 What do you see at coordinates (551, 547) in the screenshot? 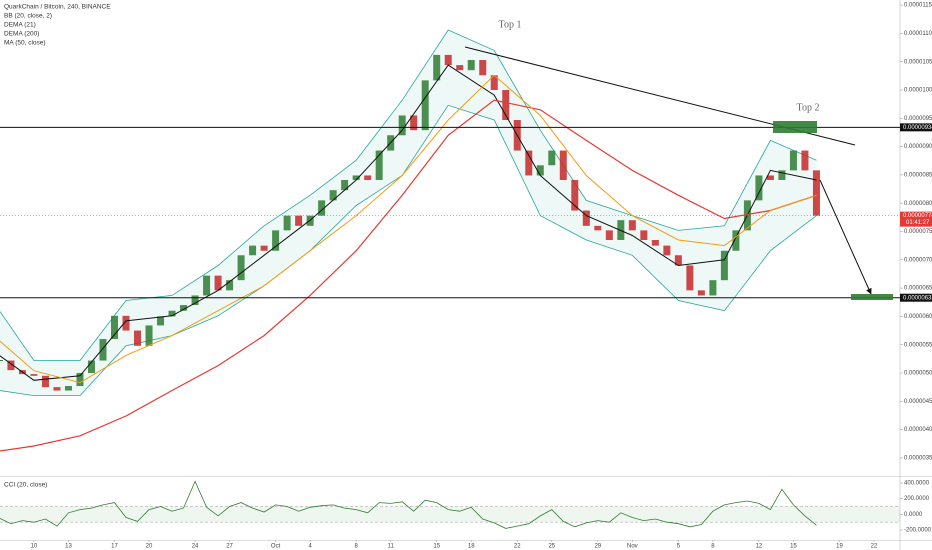
I see `x-tick-label: 25` at bounding box center [551, 547].